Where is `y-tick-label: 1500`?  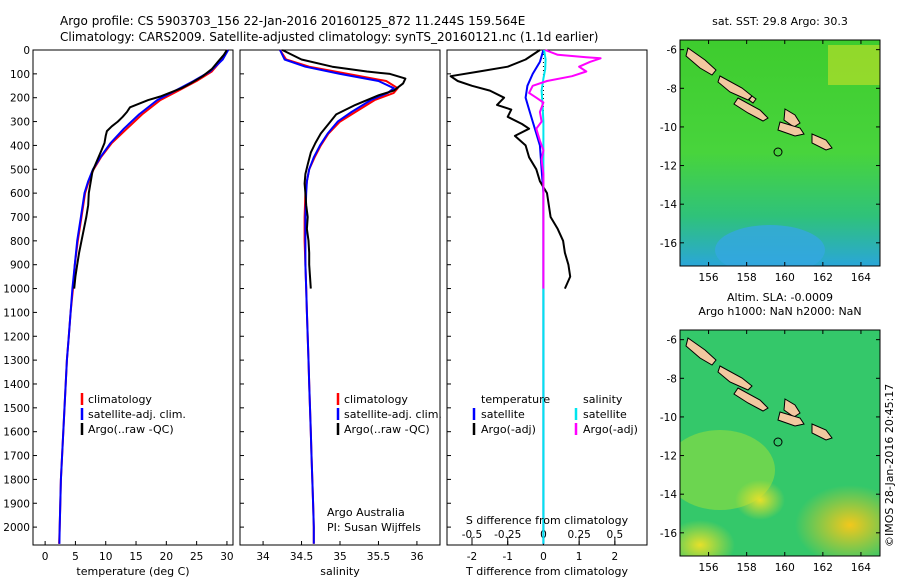 y-tick-label: 1500 is located at coordinates (16, 409).